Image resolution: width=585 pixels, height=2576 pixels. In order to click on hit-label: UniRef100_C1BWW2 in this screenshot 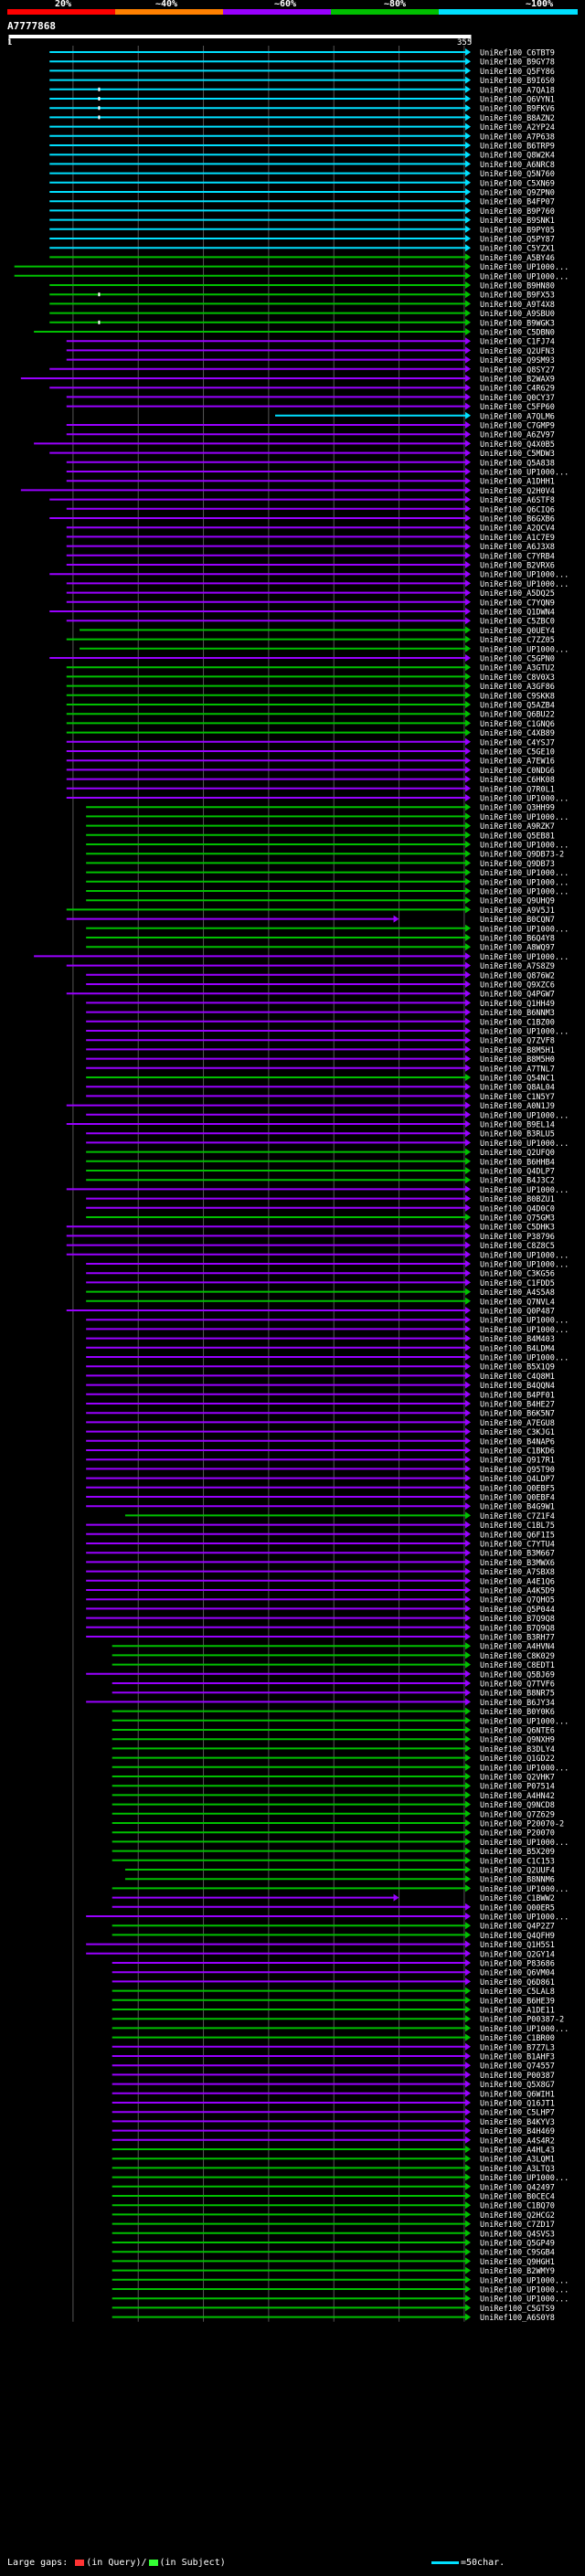, I will do `click(517, 1898)`.